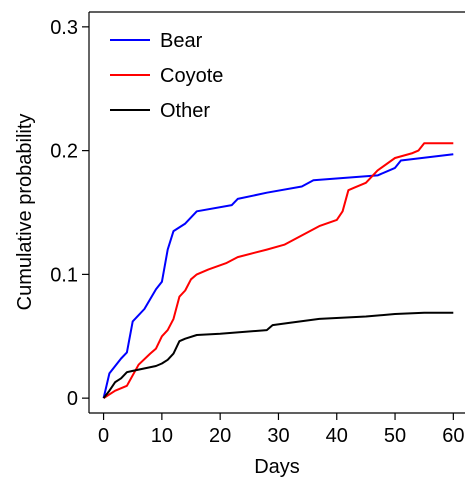 Image resolution: width=465 pixels, height=477 pixels. What do you see at coordinates (64, 275) in the screenshot?
I see `y-tick-label: 0.1` at bounding box center [64, 275].